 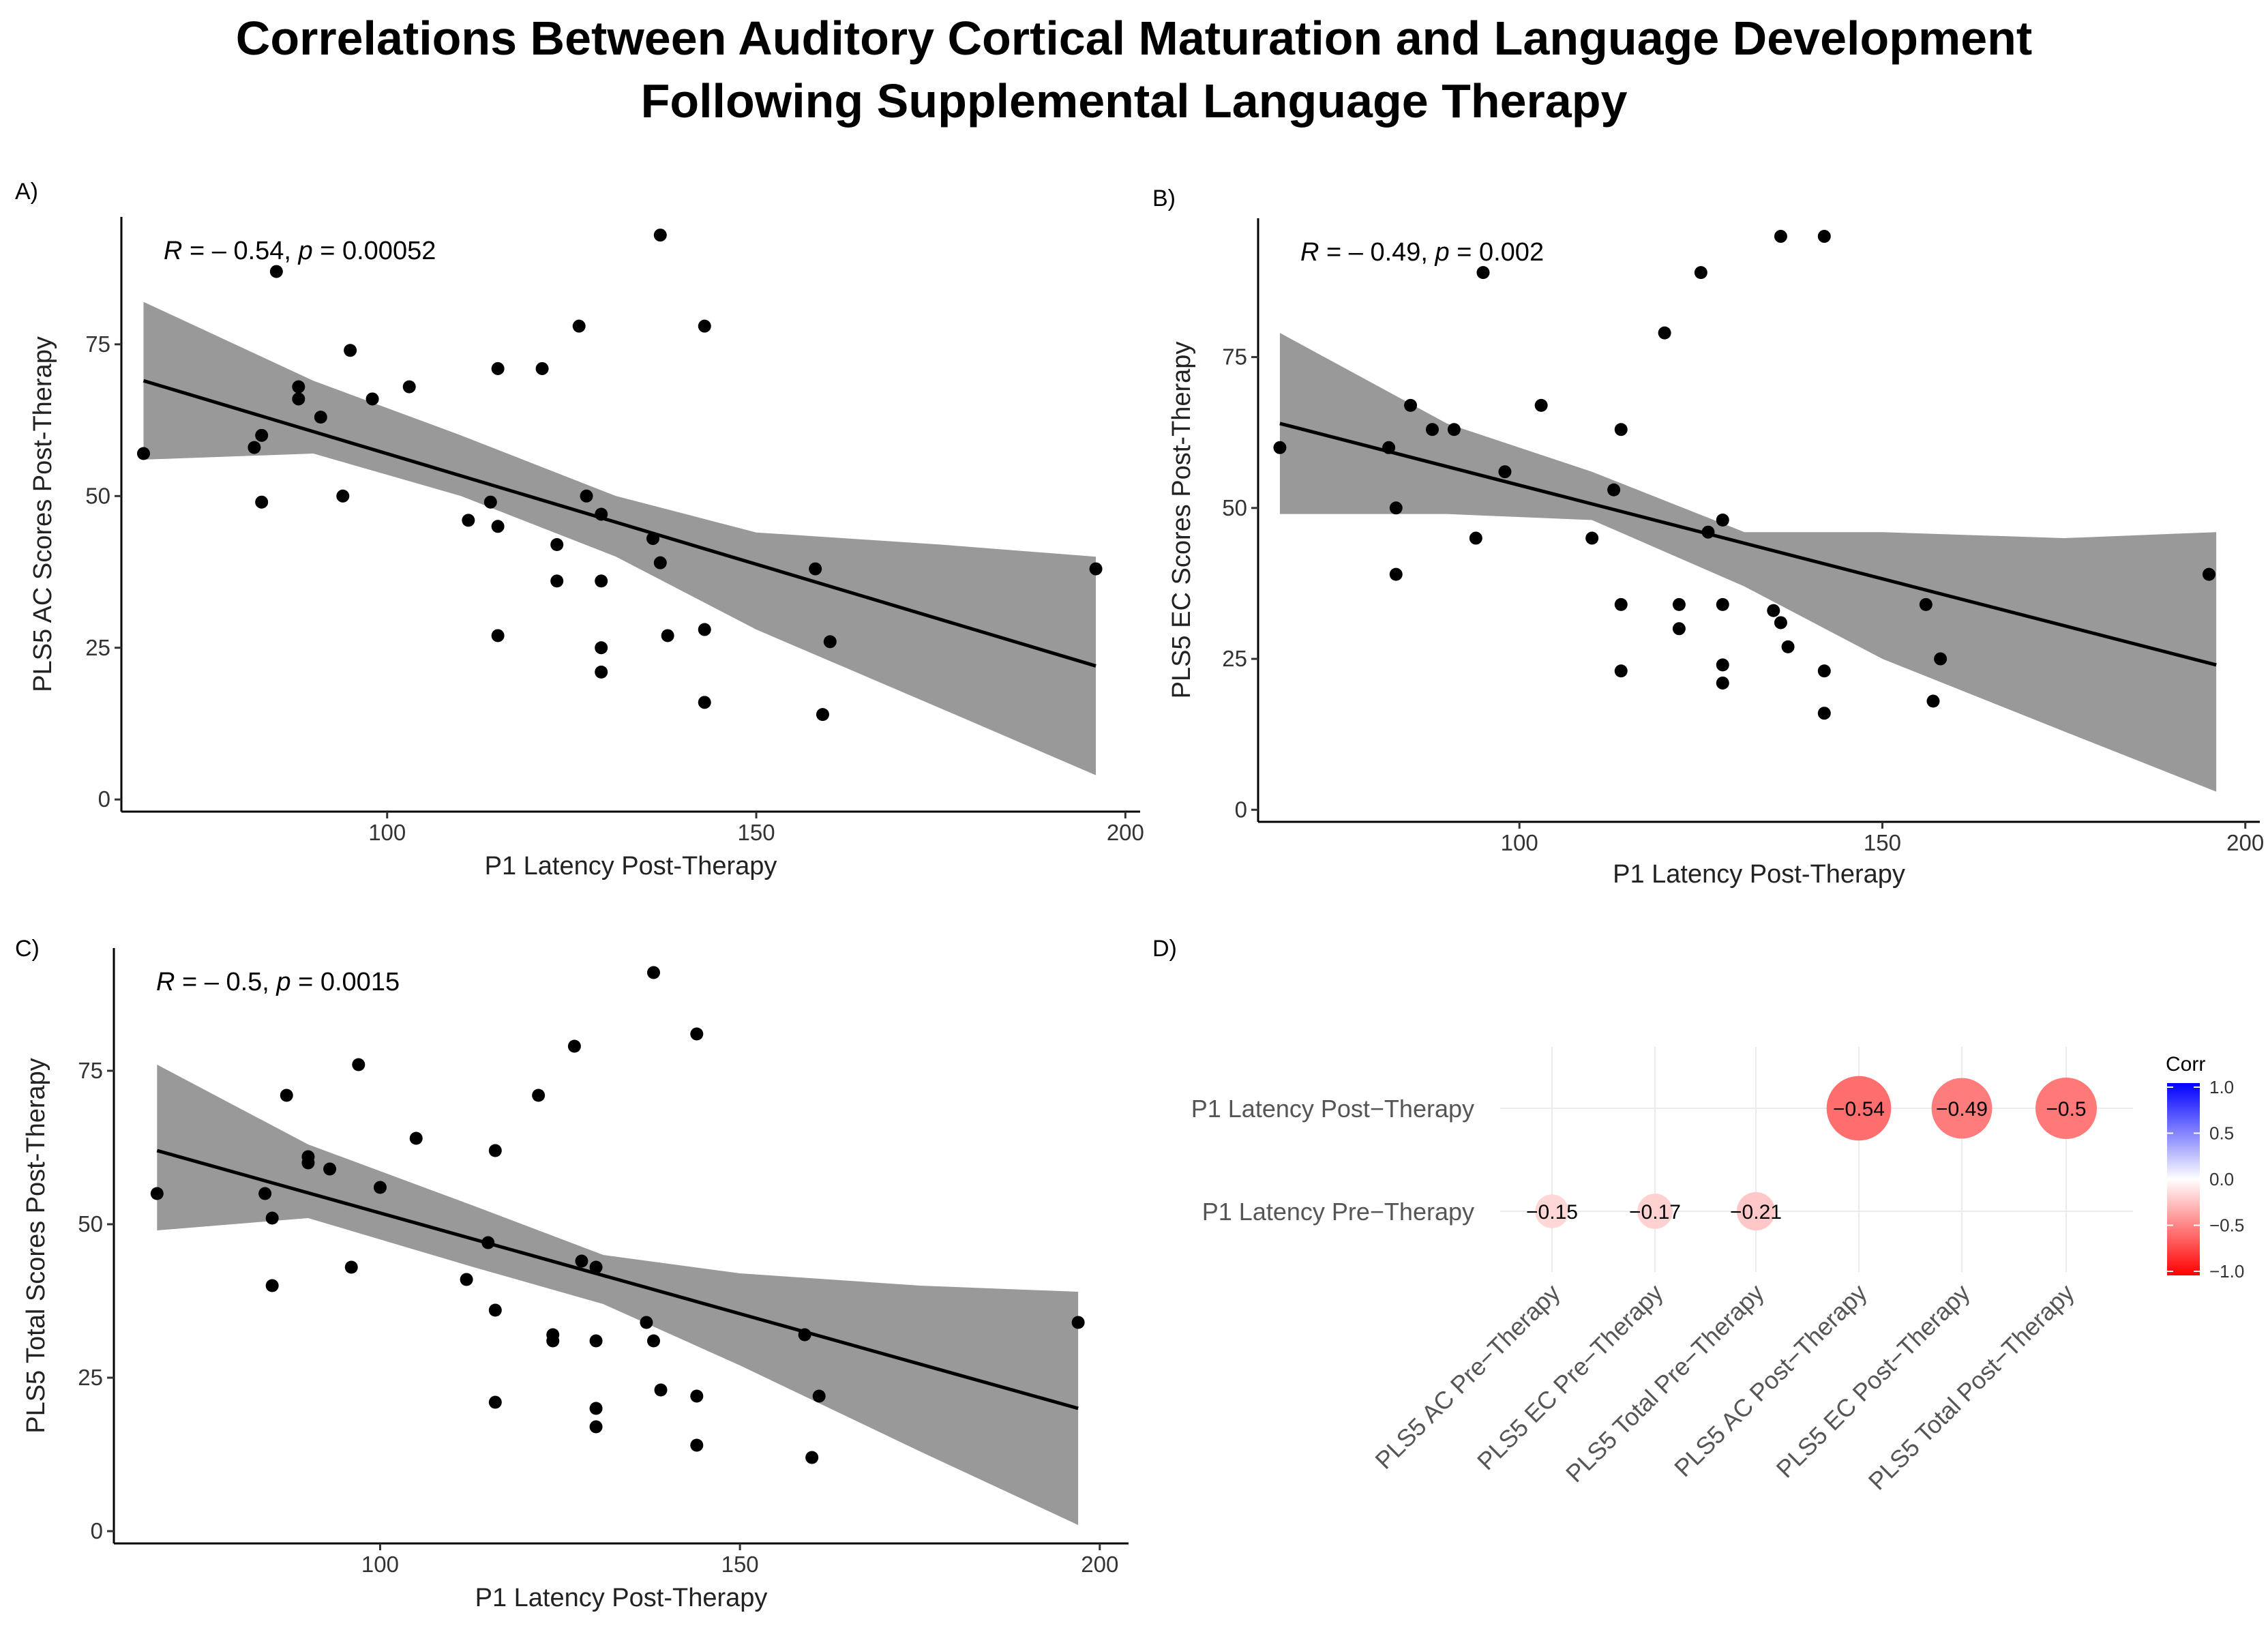 I want to click on p2-confidence-band, so click(x=618, y=1295).